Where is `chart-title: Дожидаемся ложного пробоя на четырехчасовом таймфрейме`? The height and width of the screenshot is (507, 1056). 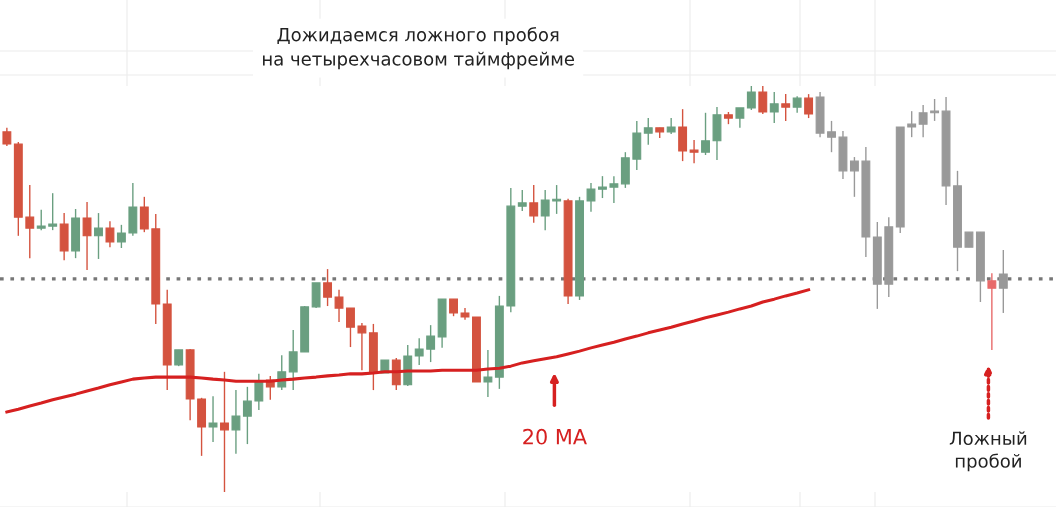 chart-title: Дожидаемся ложного пробоя на четырехчасовом таймфрейме is located at coordinates (418, 48).